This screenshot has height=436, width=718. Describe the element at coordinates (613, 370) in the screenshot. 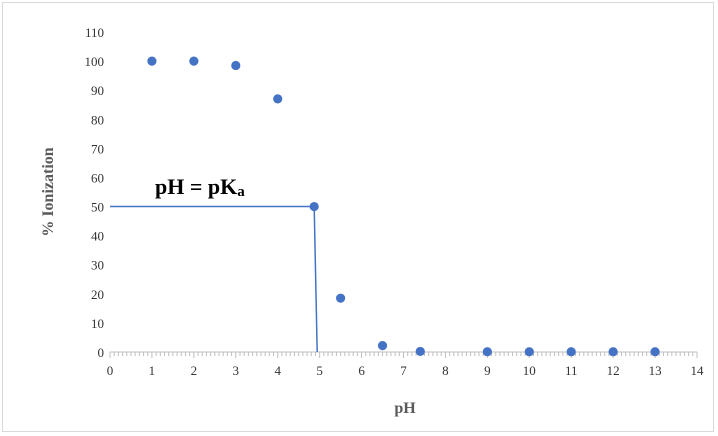

I see `x-tick-label: 12` at that location.